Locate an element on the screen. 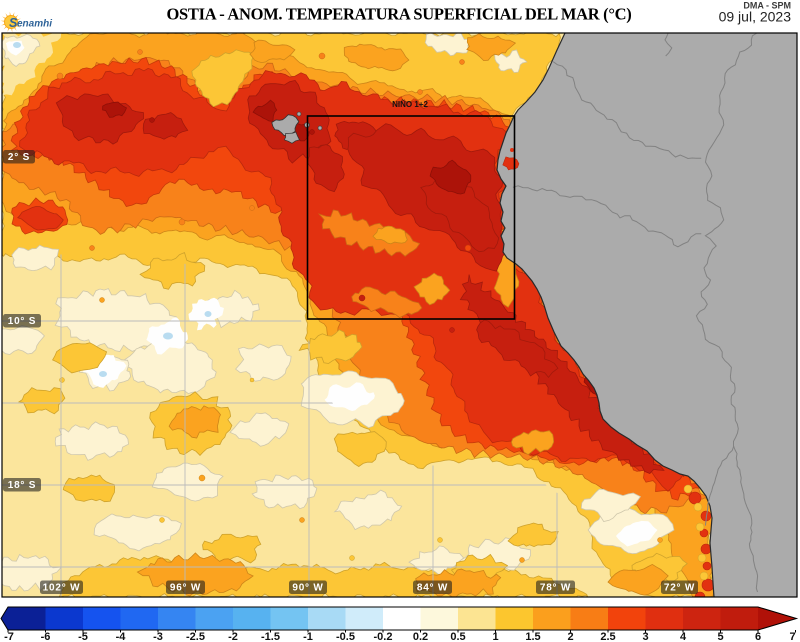 Image resolution: width=800 pixels, height=642 pixels. svg-text: -1.5 is located at coordinates (270, 636).